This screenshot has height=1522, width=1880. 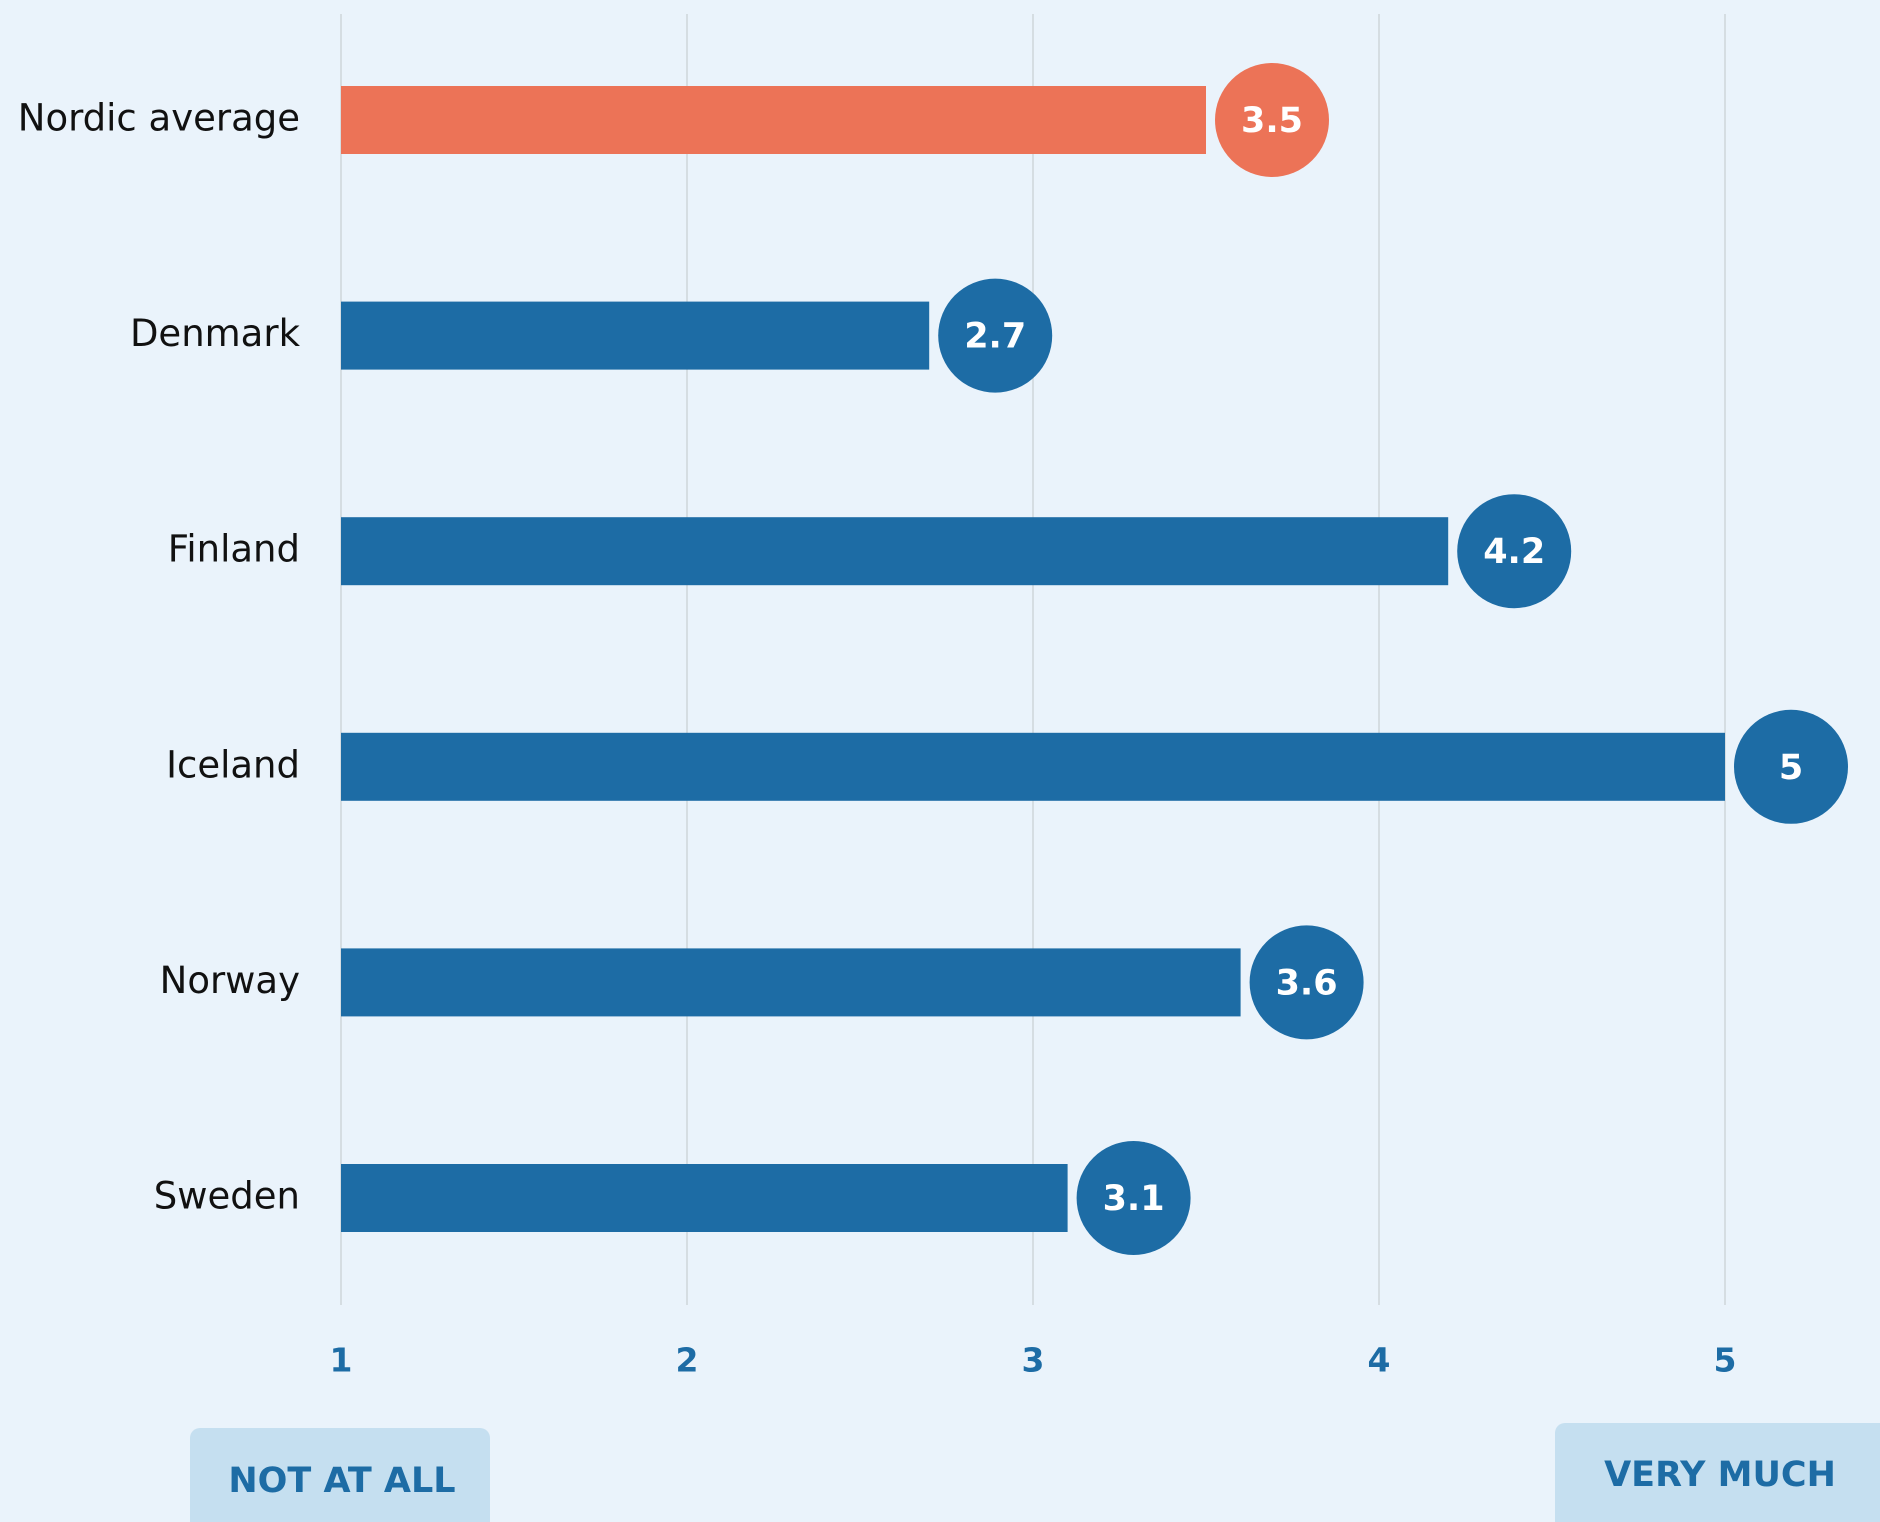 I want to click on scale-min-button, so click(x=340, y=1475).